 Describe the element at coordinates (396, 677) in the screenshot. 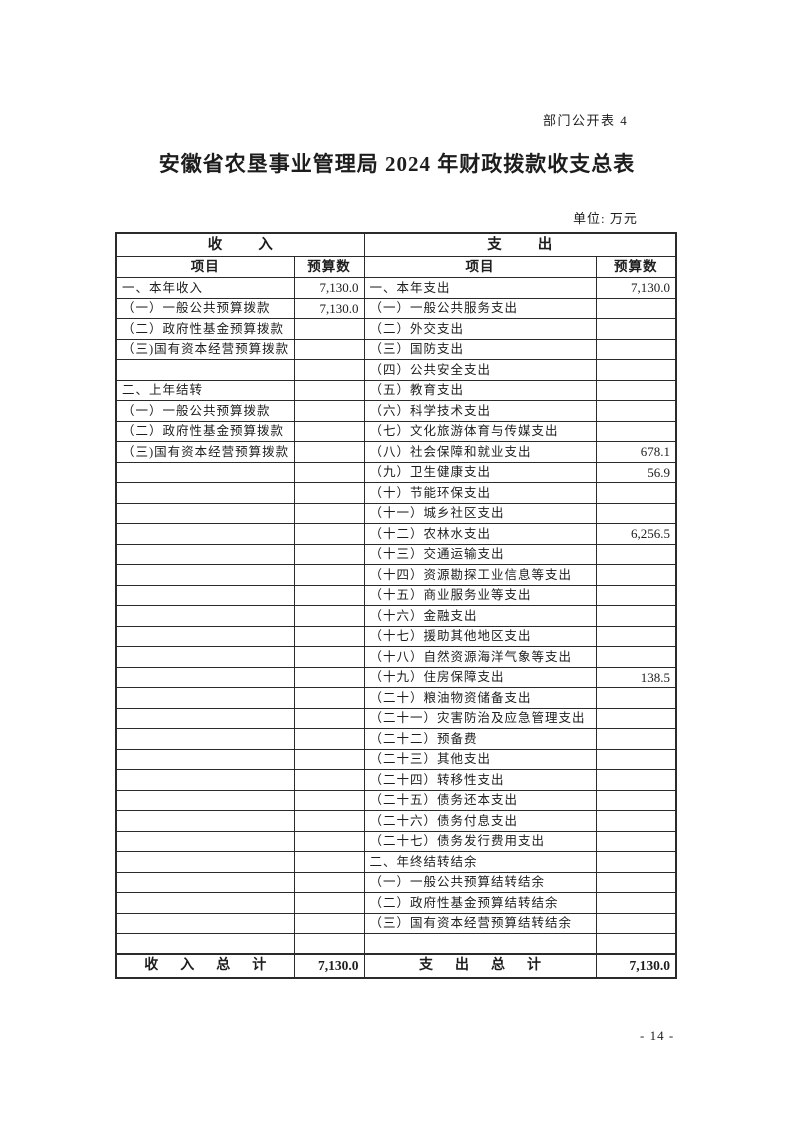

I see `table-row: （十九）住房保障支出 138.5` at that location.